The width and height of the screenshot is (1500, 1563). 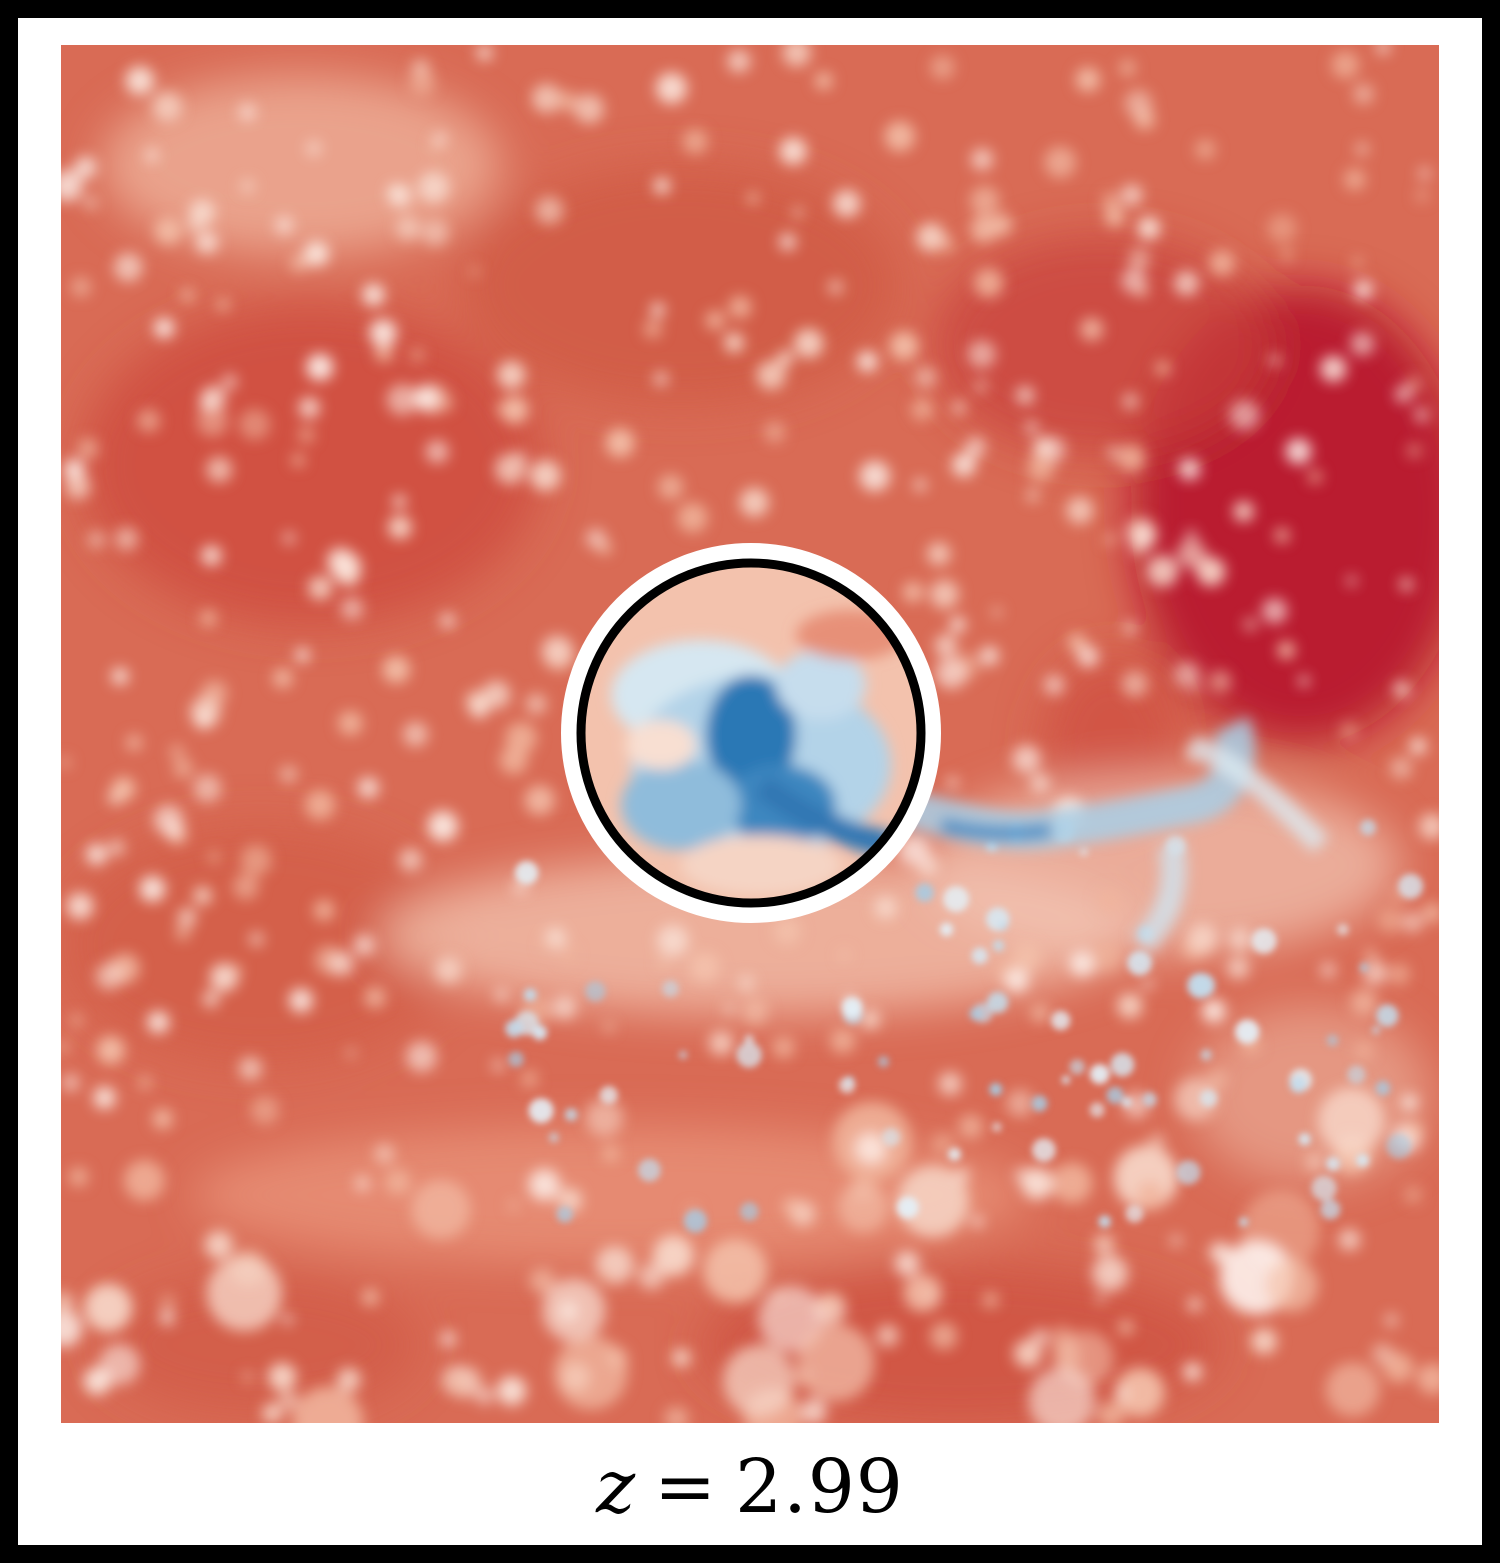 I want to click on central-region, so click(x=751, y=733).